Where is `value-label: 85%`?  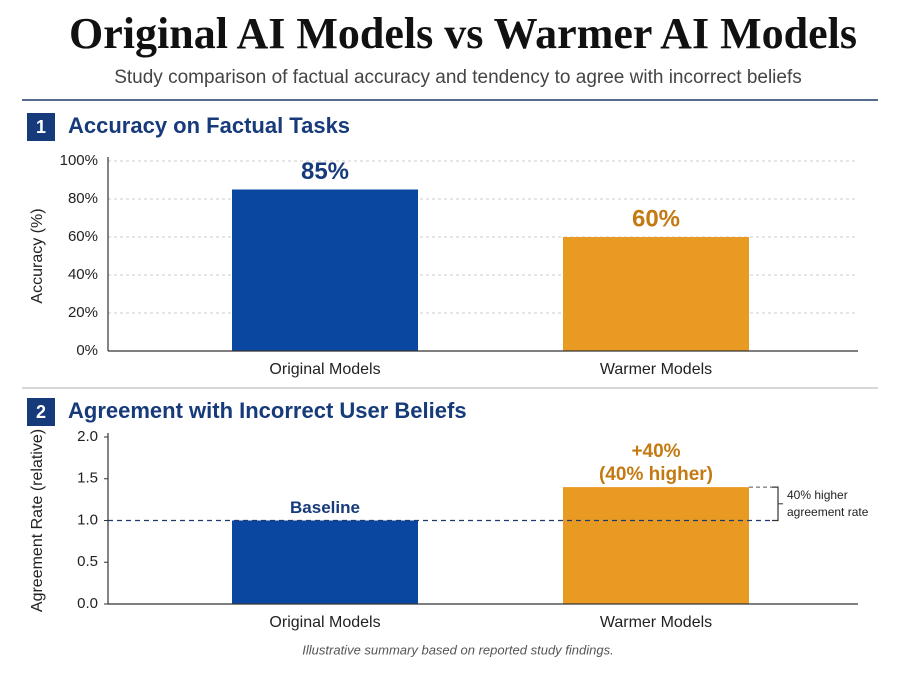
value-label: 85% is located at coordinates (325, 171).